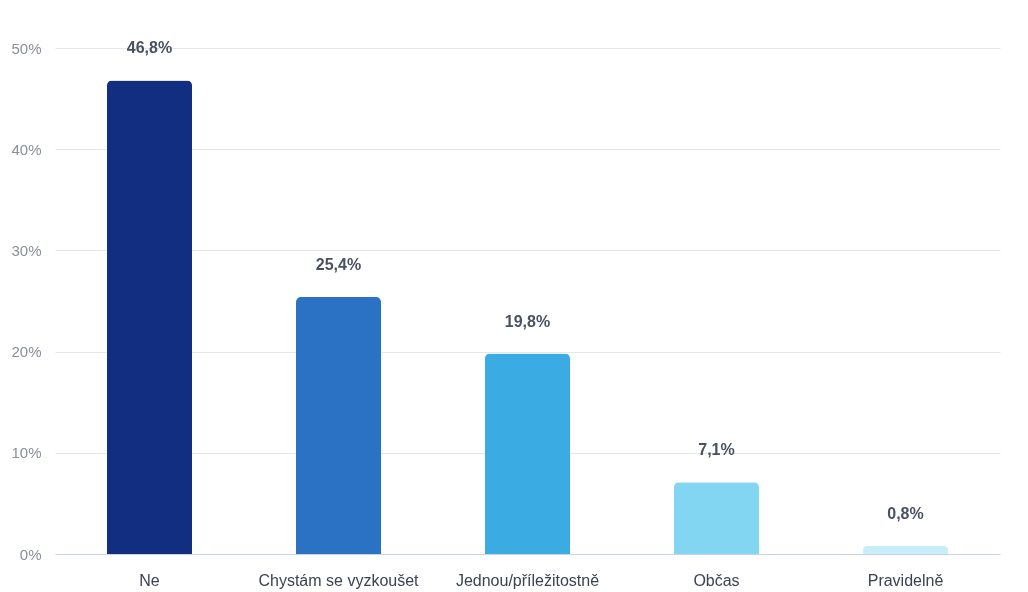  I want to click on y-tick-label: 10%, so click(26, 453).